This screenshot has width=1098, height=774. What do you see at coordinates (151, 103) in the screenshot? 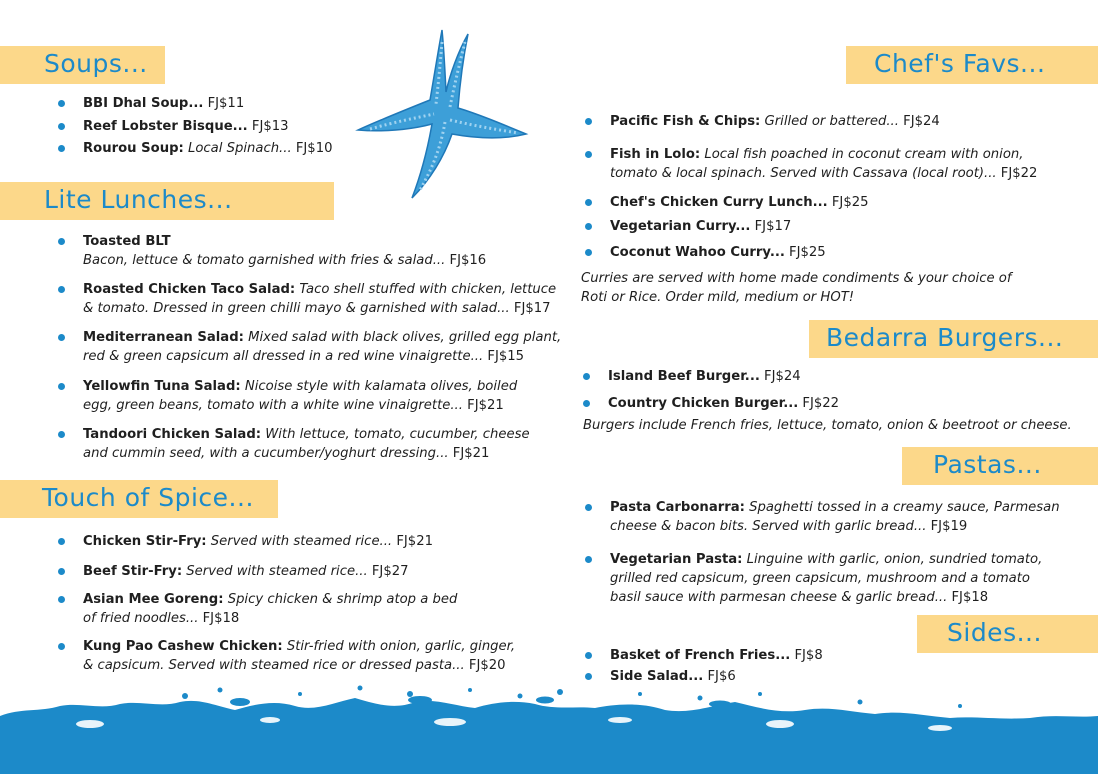
I see `menu-item: BBI Dhal Soup... FJ$11` at bounding box center [151, 103].